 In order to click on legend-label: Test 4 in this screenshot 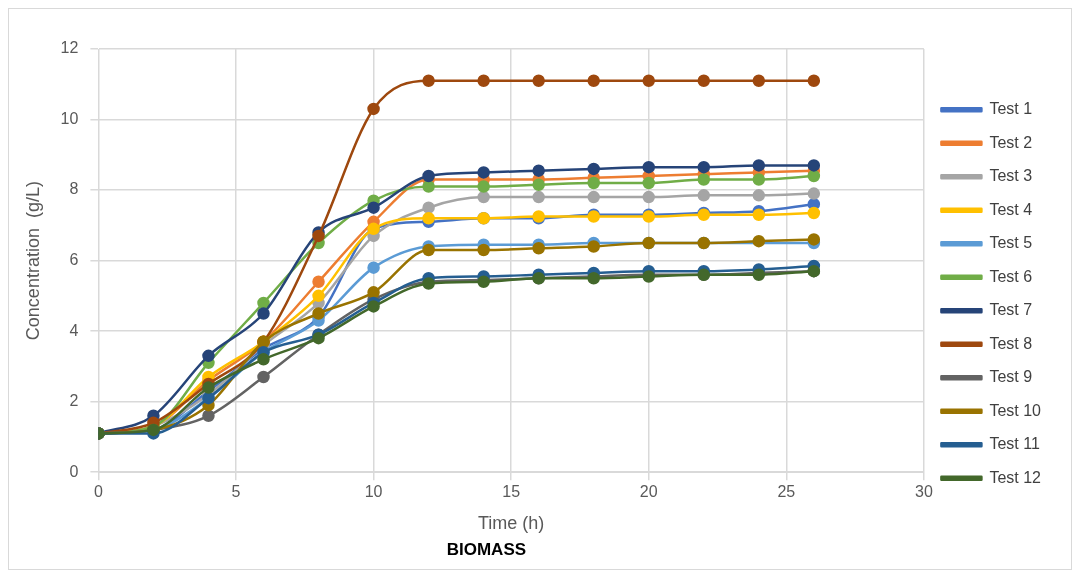, I will do `click(1011, 209)`.